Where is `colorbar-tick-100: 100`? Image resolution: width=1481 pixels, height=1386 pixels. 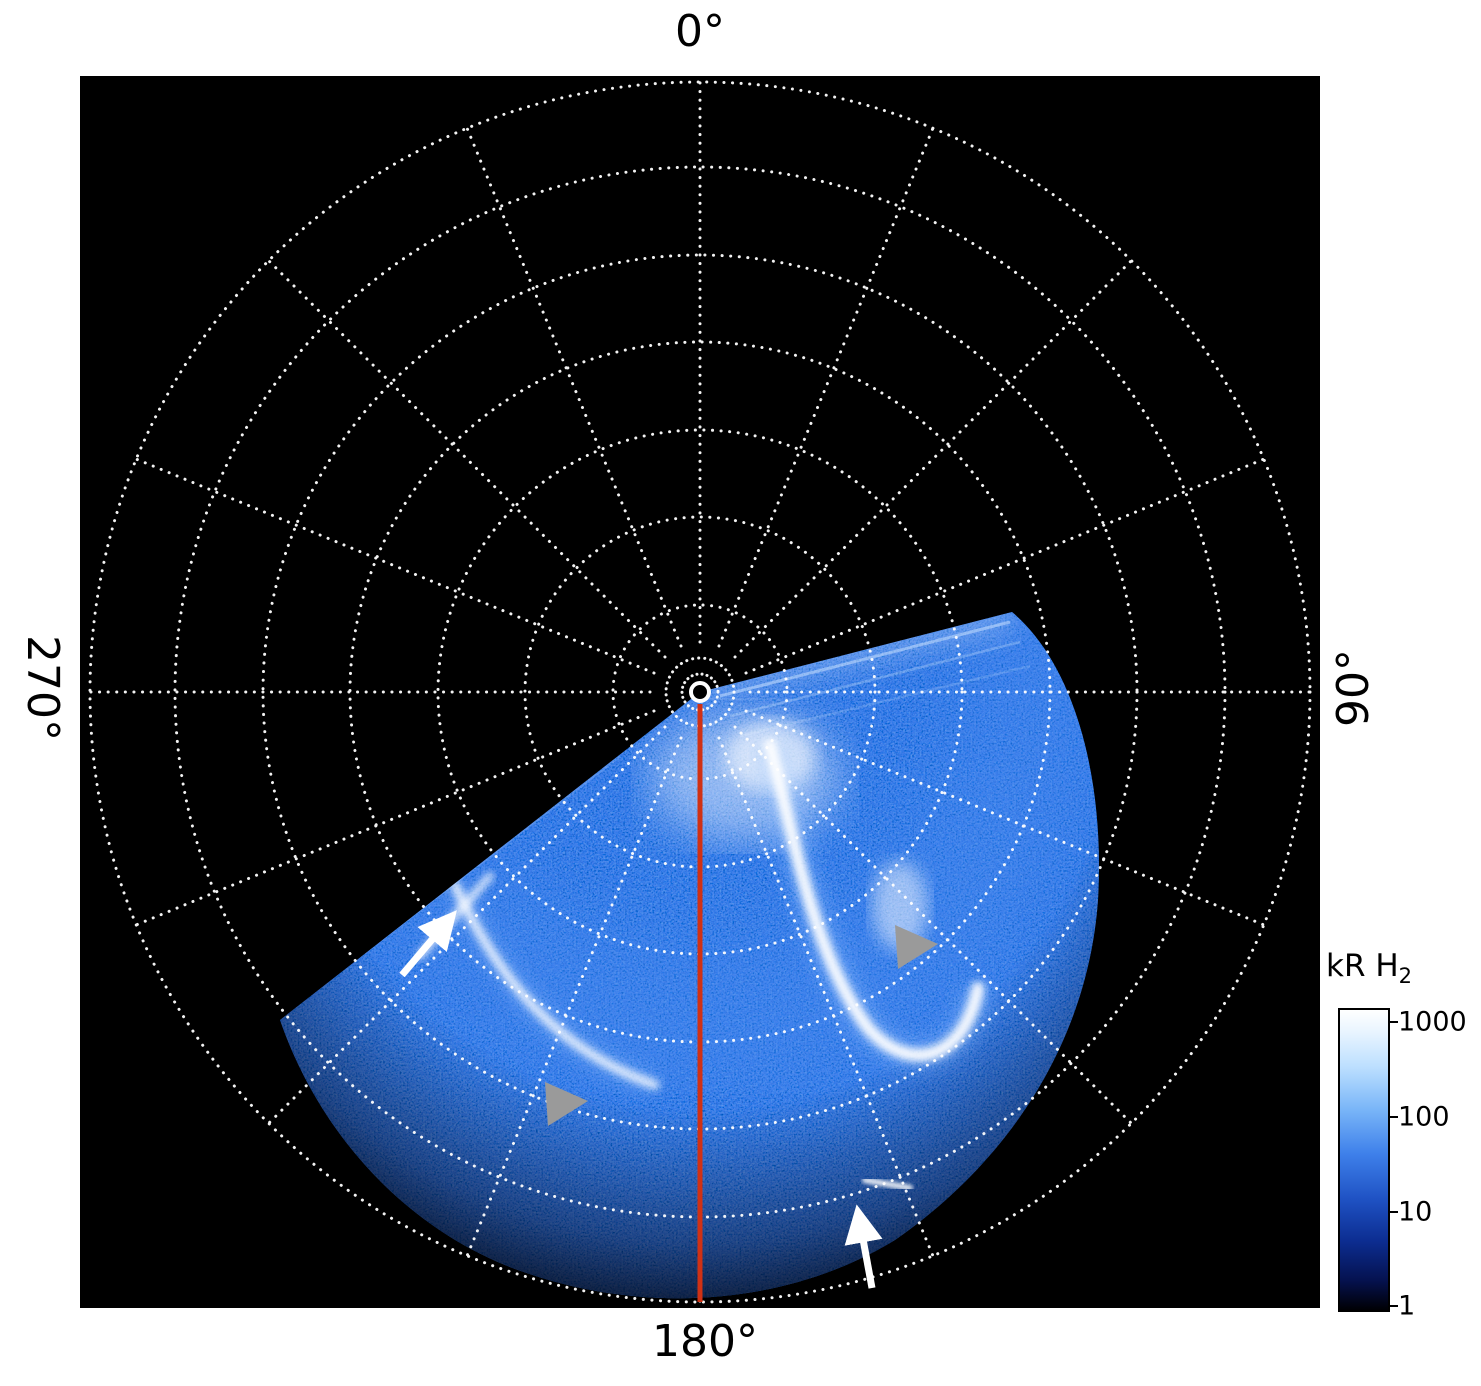
colorbar-tick-100: 100 is located at coordinates (1424, 1117).